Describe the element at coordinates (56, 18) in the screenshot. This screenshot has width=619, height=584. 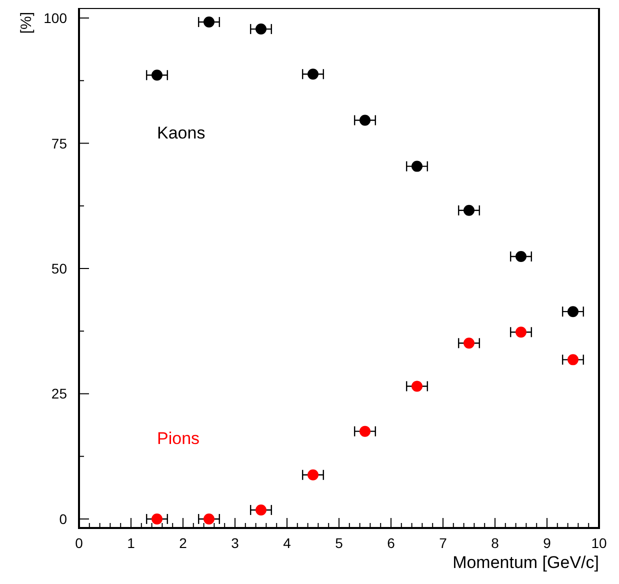
I see `y-tick-label: 100` at that location.